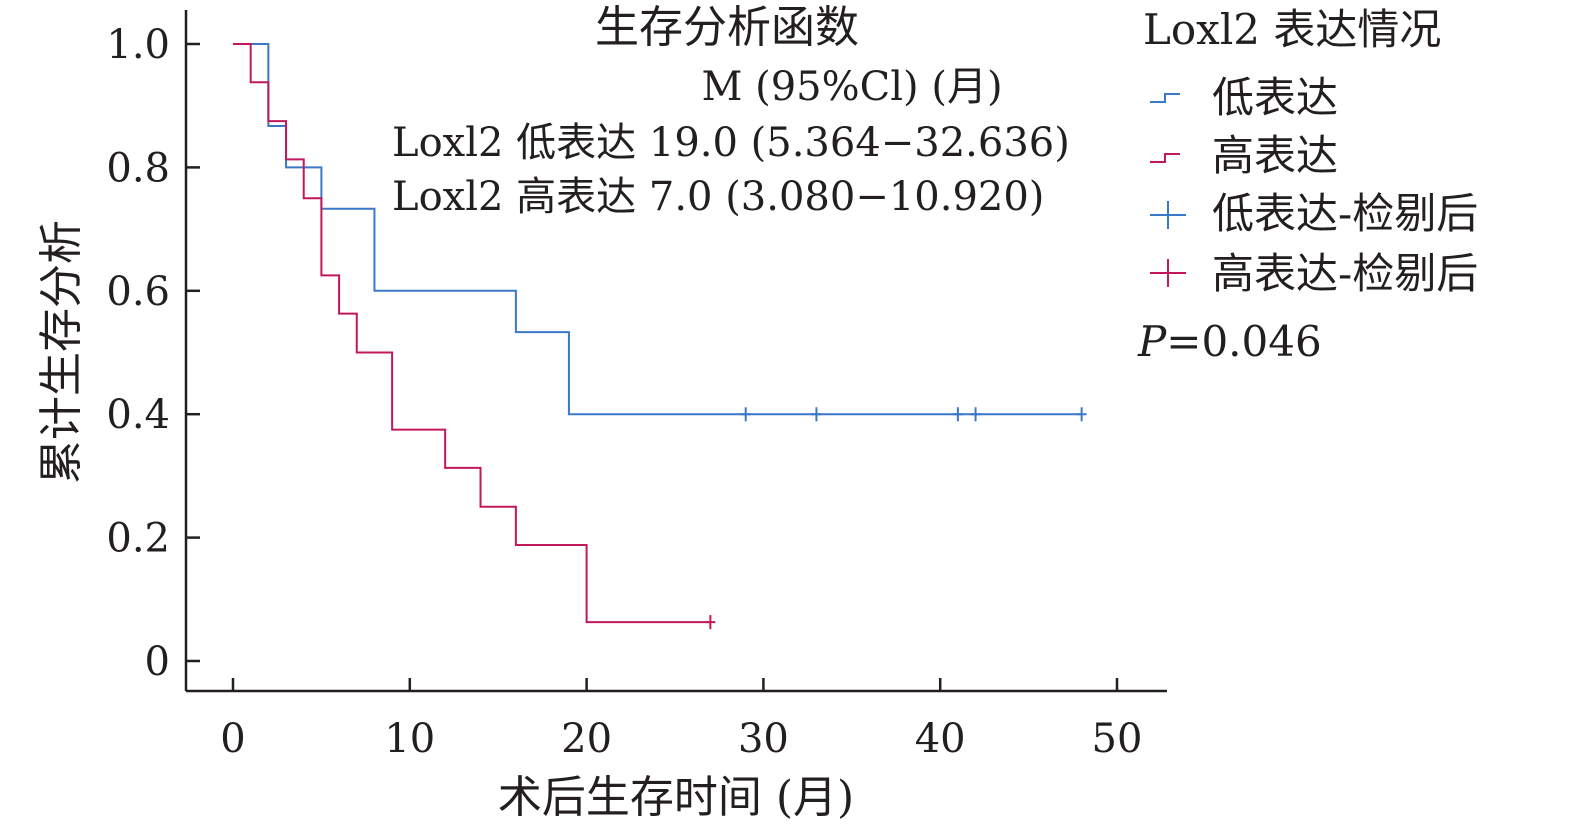  What do you see at coordinates (1292, 29) in the screenshot?
I see `legend-title: Loxl2 表达情况` at bounding box center [1292, 29].